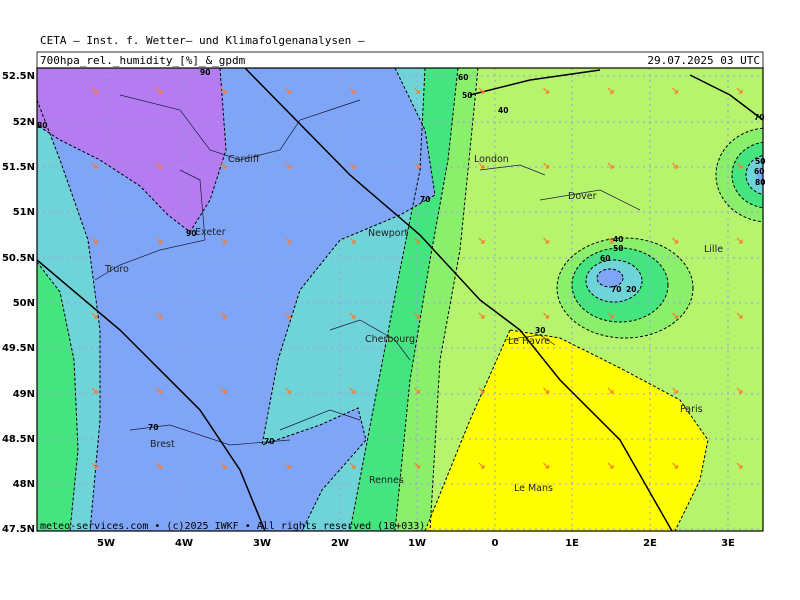  Describe the element at coordinates (582, 196) in the screenshot. I see `city-label: Dover` at that location.